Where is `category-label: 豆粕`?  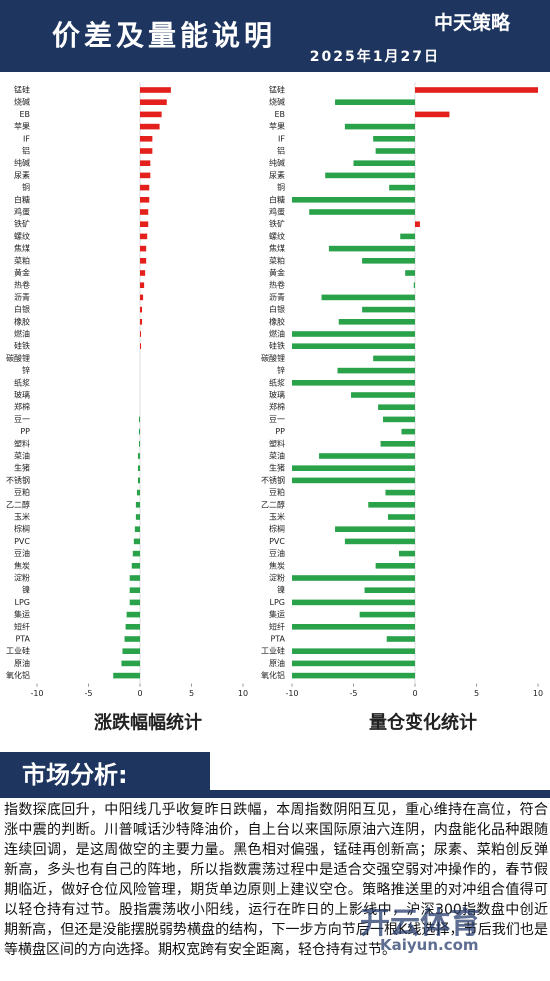
category-label: 豆粕 is located at coordinates (22, 492).